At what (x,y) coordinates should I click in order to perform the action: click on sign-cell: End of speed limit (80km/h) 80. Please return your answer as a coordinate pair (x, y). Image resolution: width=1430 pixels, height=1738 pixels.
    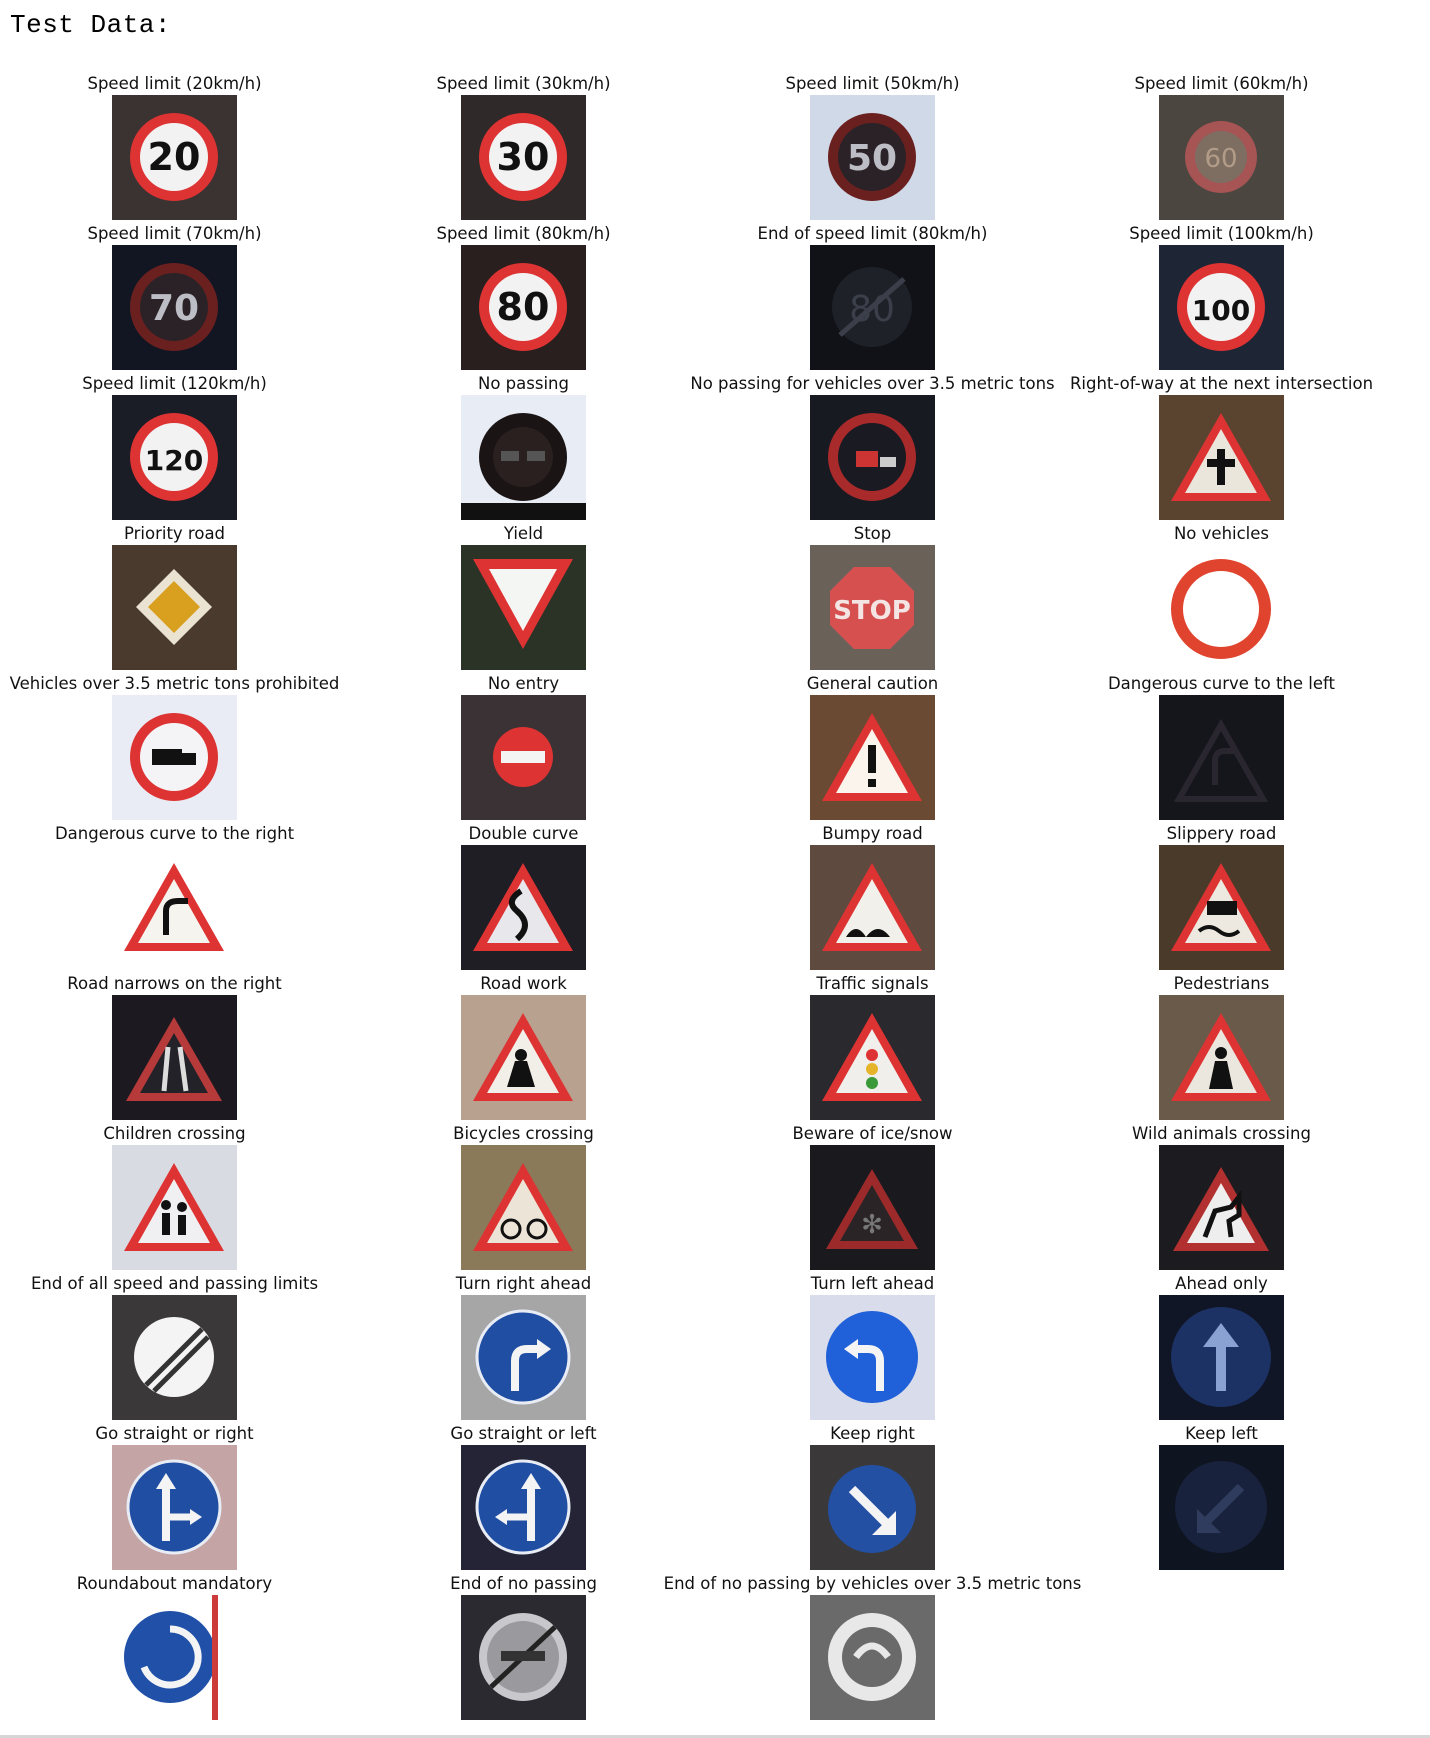
    Looking at the image, I should click on (872, 295).